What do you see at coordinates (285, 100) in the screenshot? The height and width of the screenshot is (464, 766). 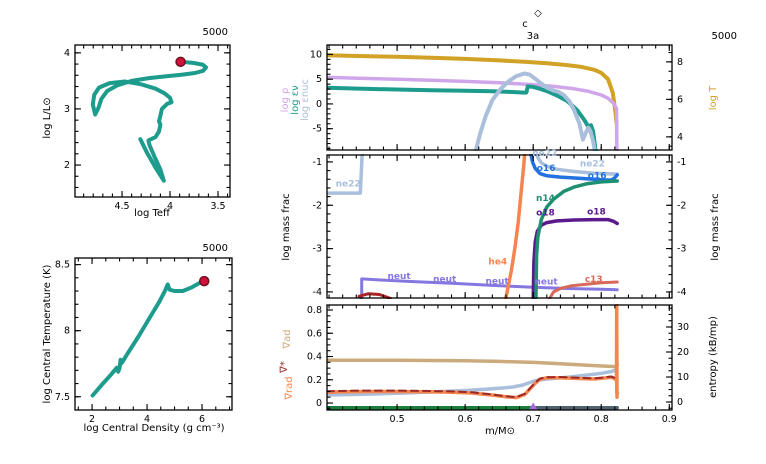 I see `y-axis-title: log ρ` at bounding box center [285, 100].